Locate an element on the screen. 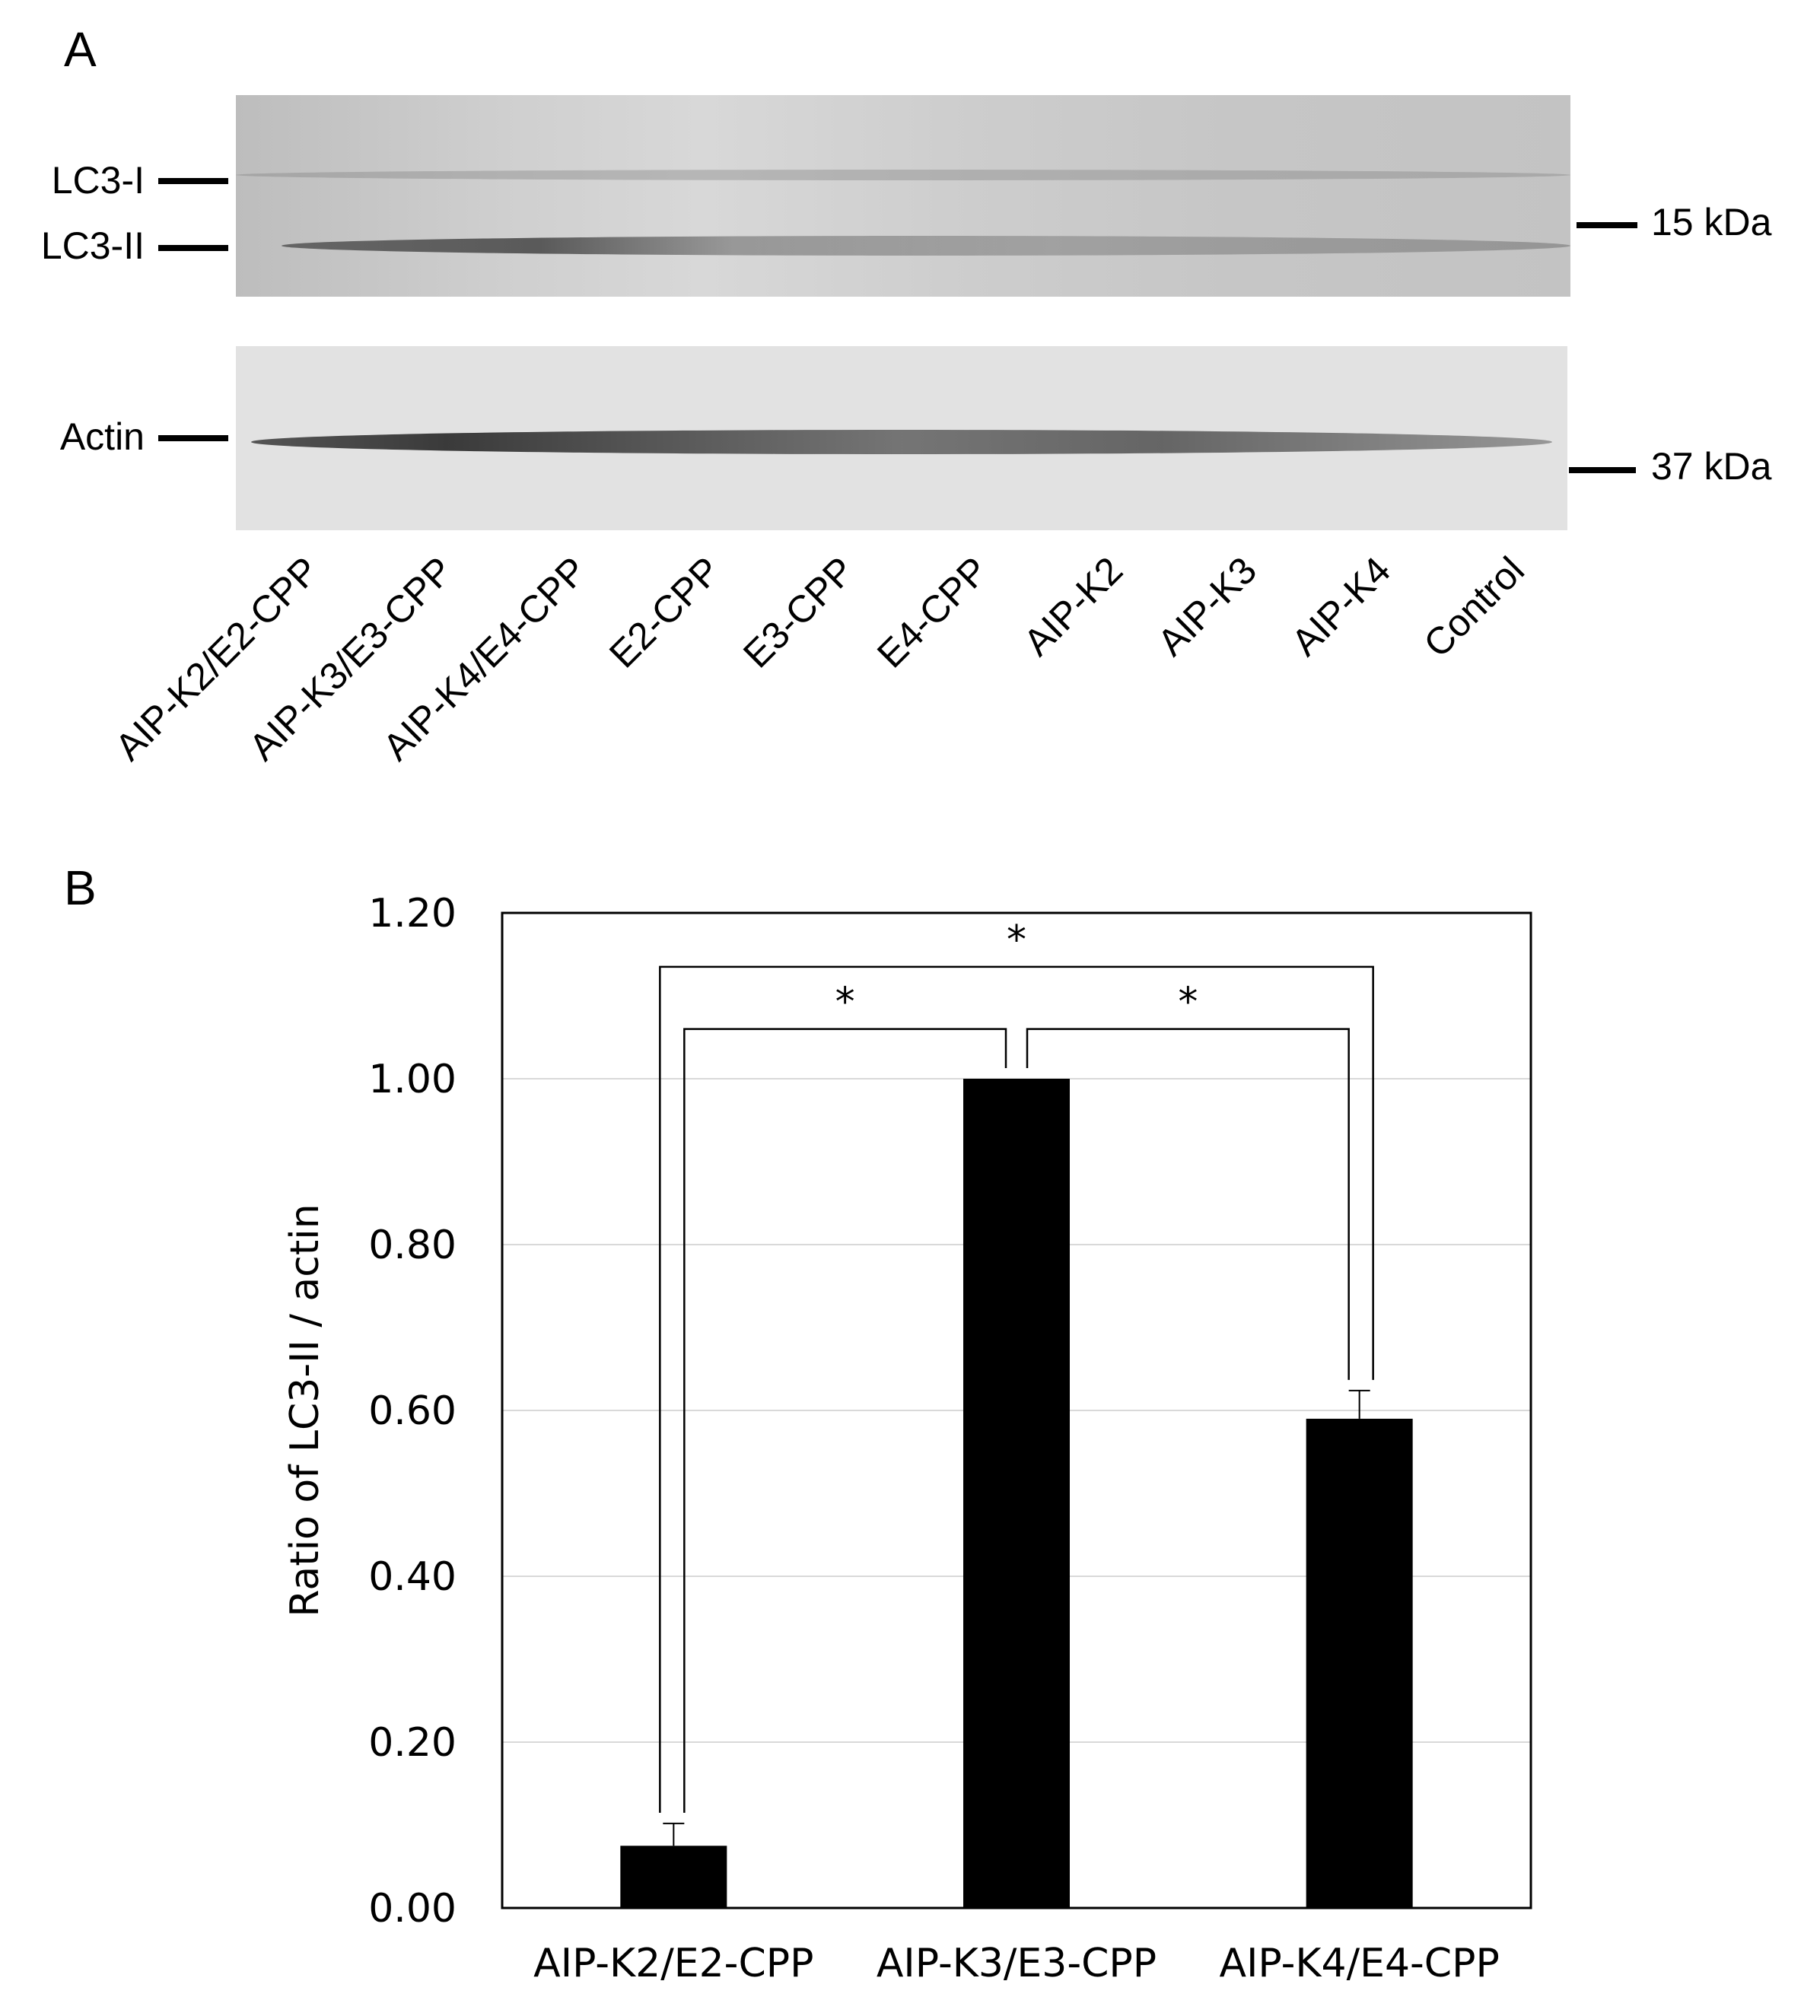  y-tick-label: 0.40 is located at coordinates (412, 1577).